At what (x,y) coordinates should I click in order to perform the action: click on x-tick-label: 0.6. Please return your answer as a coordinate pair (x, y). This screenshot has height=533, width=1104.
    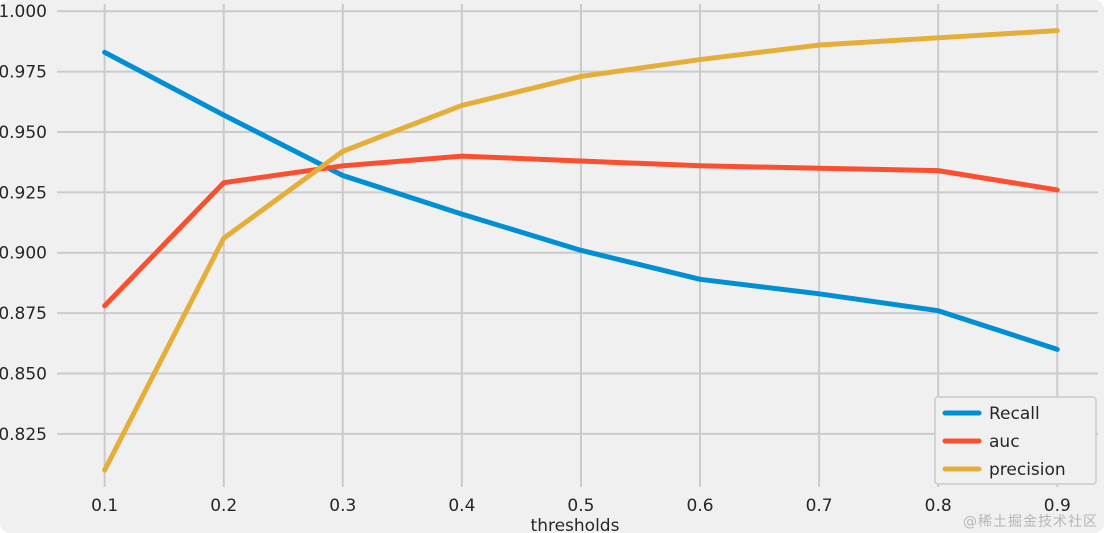
    Looking at the image, I should click on (700, 506).